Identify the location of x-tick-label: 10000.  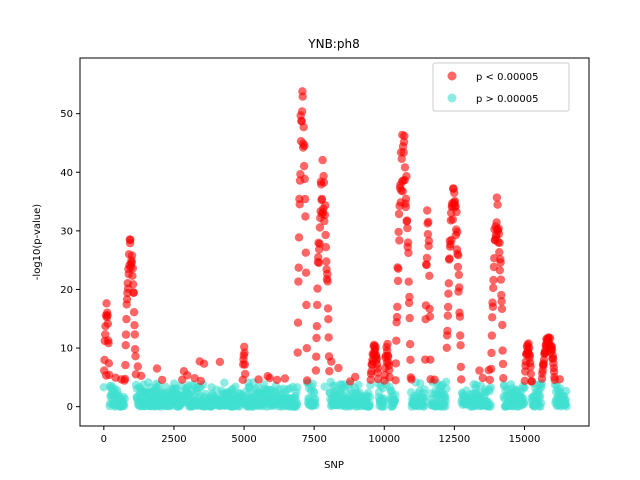
(384, 439).